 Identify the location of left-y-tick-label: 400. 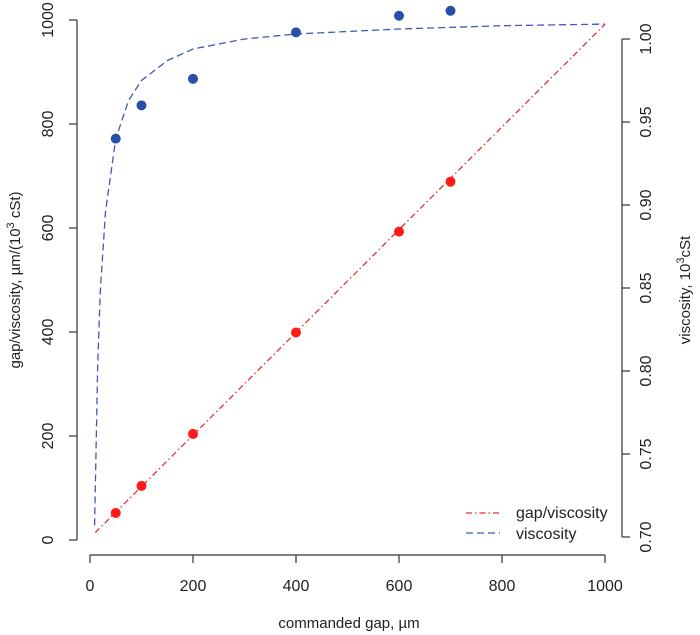
(48, 332).